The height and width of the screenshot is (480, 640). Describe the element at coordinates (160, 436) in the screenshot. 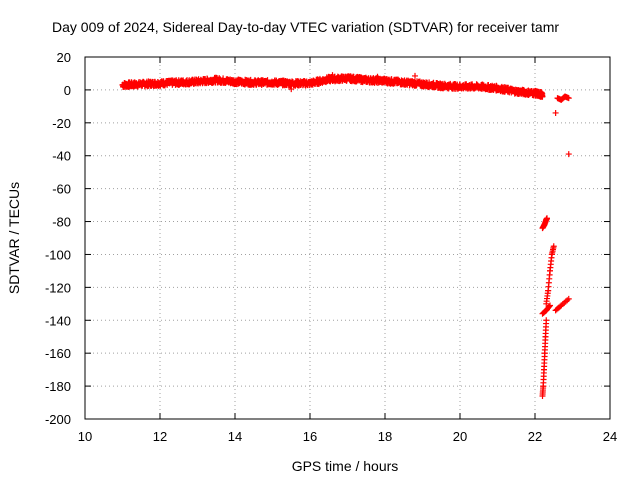

I see `x-tick-label: 12` at that location.